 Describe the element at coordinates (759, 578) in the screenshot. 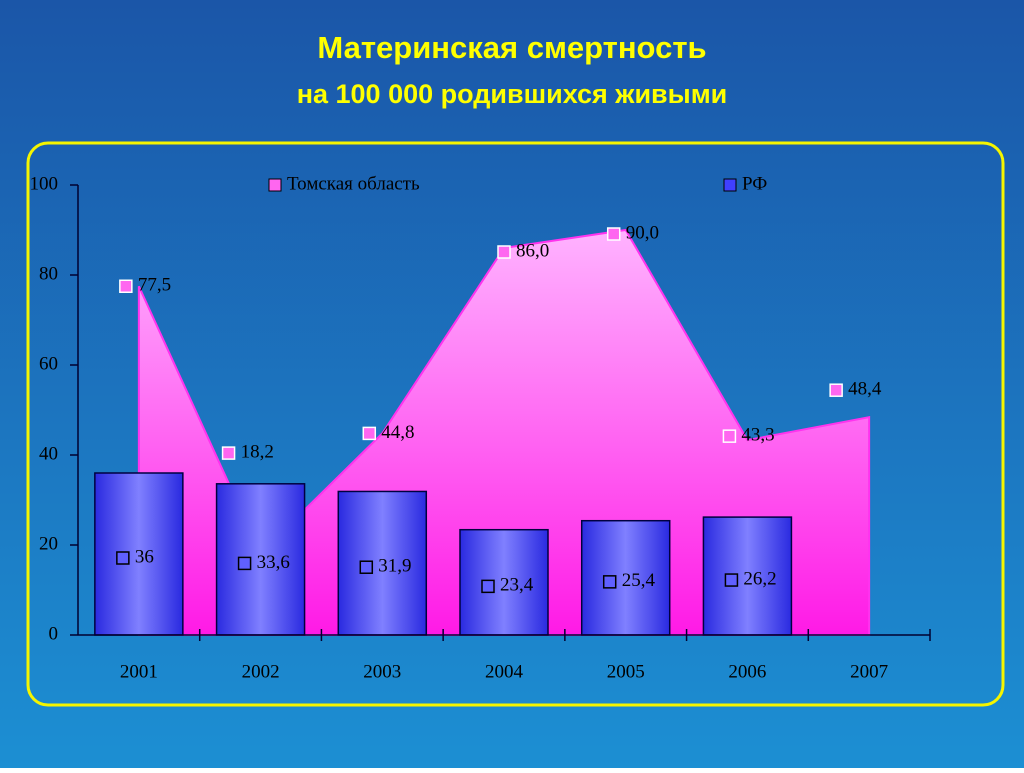

I see `data-label: 26,2` at that location.